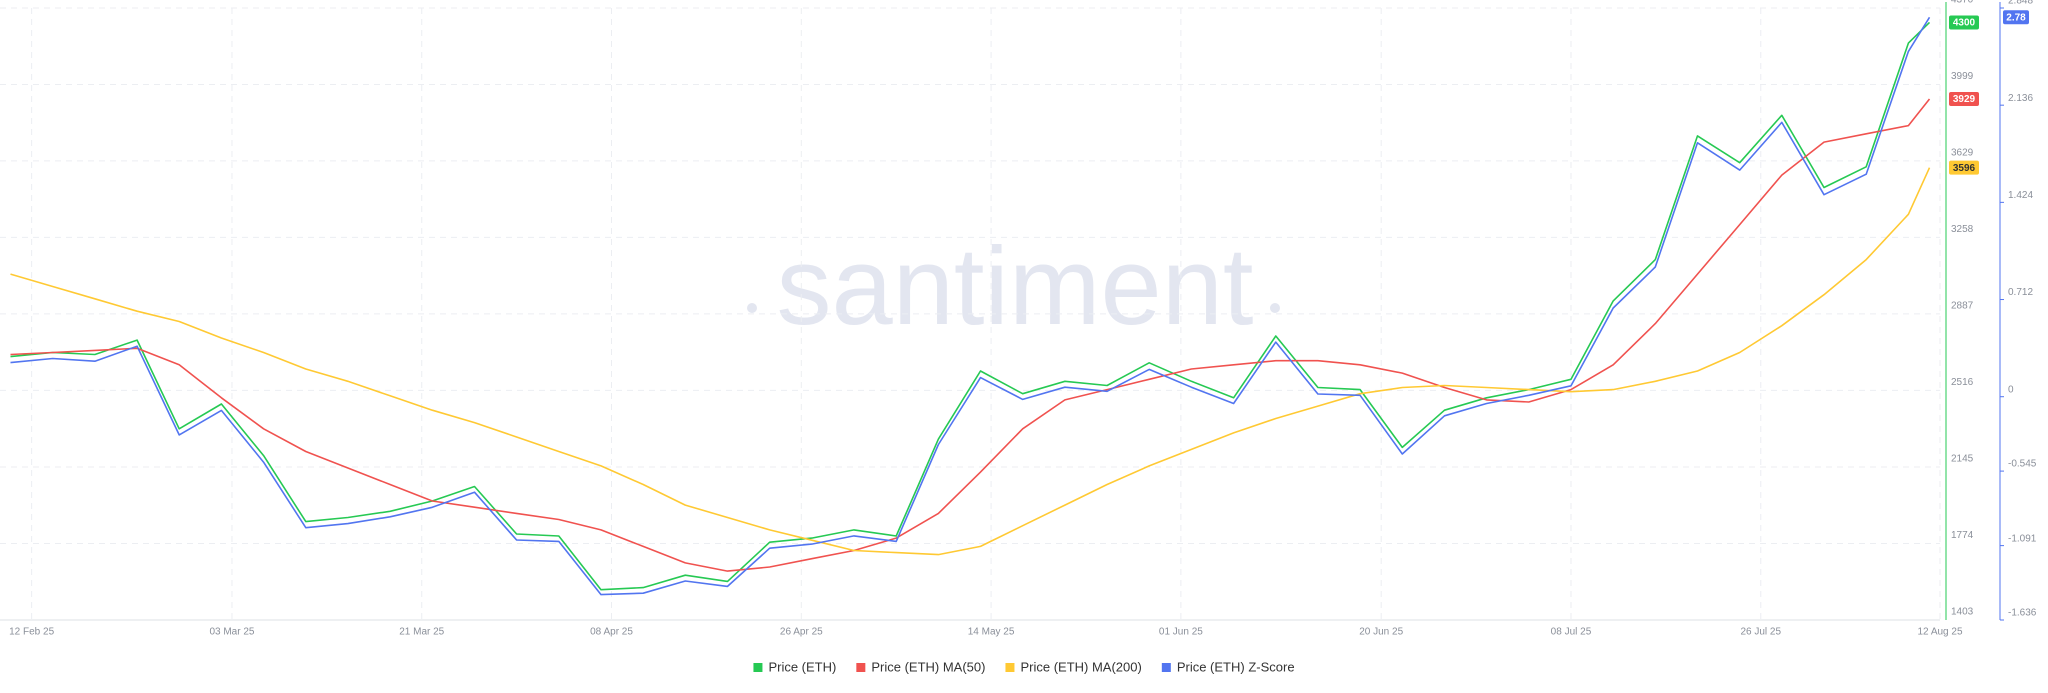  Describe the element at coordinates (31, 632) in the screenshot. I see `x-tick-label: 12 Feb 25` at that location.